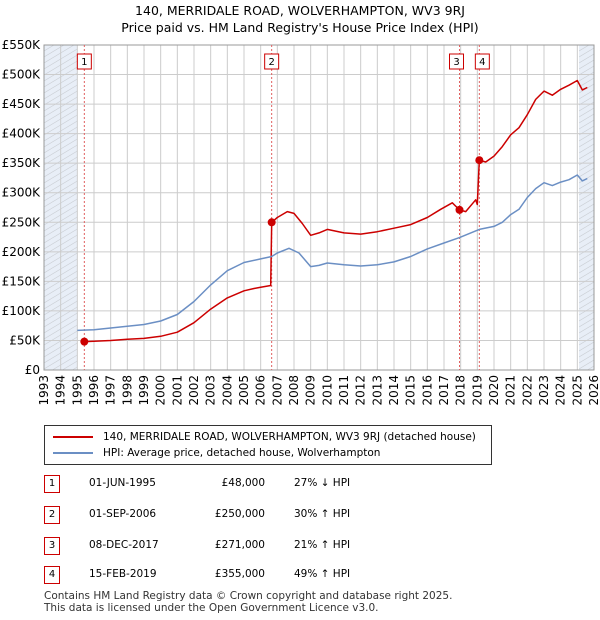 This screenshot has width=600, height=620. What do you see at coordinates (394, 390) in the screenshot?
I see `x-tick-label: 2014` at bounding box center [394, 390].